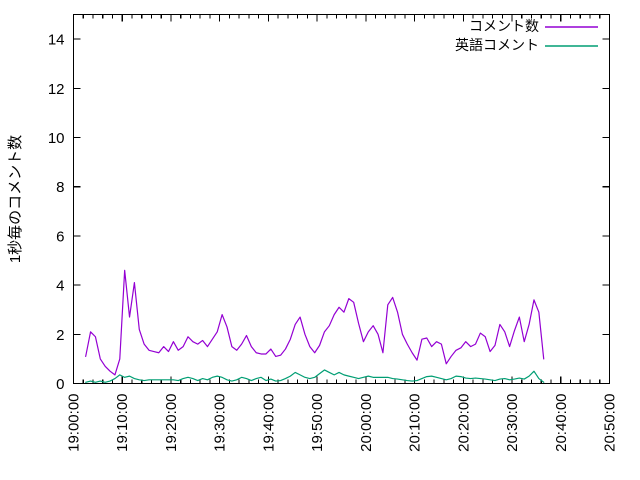 The height and width of the screenshot is (480, 640). I want to click on x-tick-label: 20:00:00, so click(366, 423).